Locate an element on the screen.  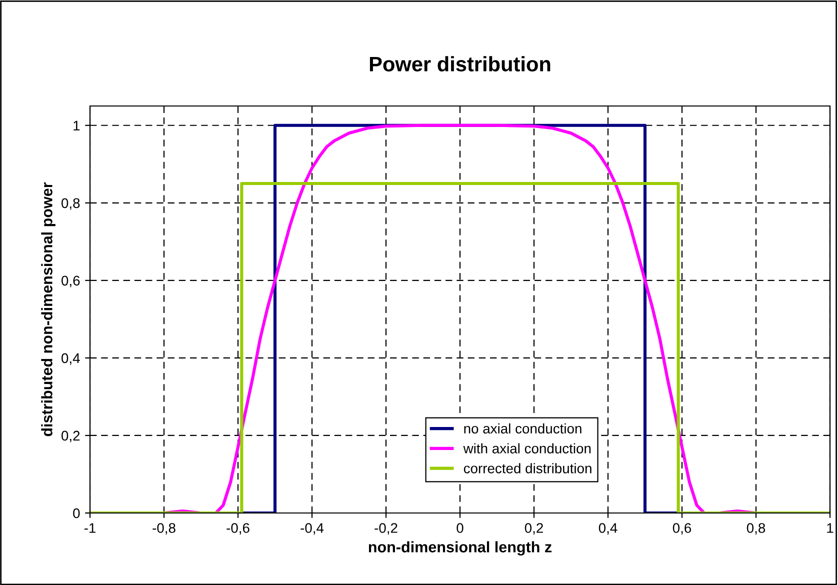
x-tick-label: -0,6 is located at coordinates (238, 529).